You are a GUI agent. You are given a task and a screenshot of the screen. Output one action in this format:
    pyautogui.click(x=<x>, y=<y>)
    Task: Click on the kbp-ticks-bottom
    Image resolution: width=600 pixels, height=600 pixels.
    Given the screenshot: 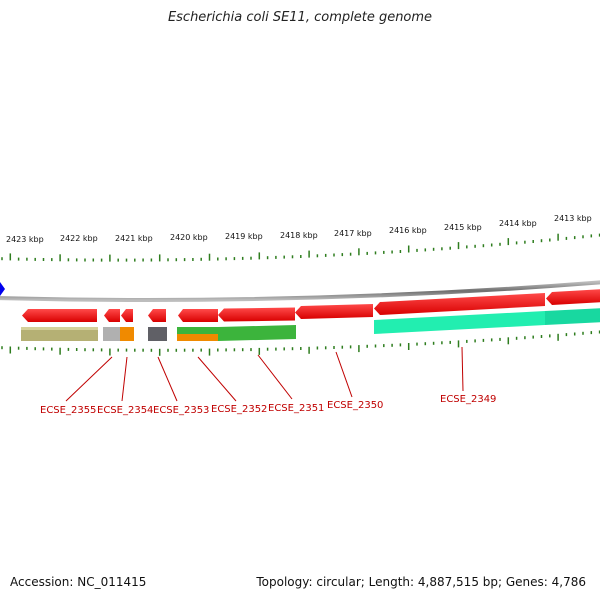 What is the action you would take?
    pyautogui.click(x=300, y=343)
    